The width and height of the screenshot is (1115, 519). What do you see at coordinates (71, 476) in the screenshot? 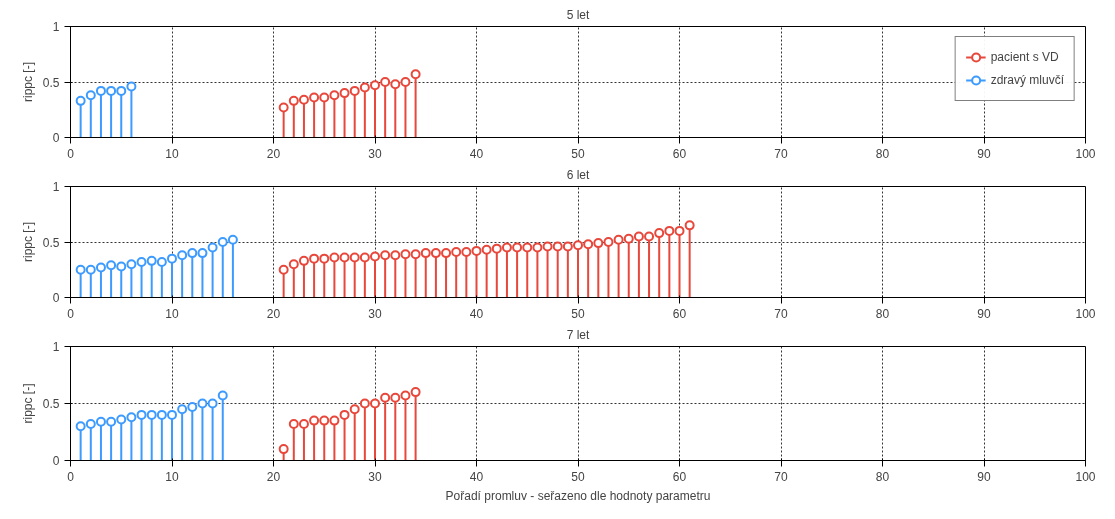
I see `x-tick-label: 0` at bounding box center [71, 476].